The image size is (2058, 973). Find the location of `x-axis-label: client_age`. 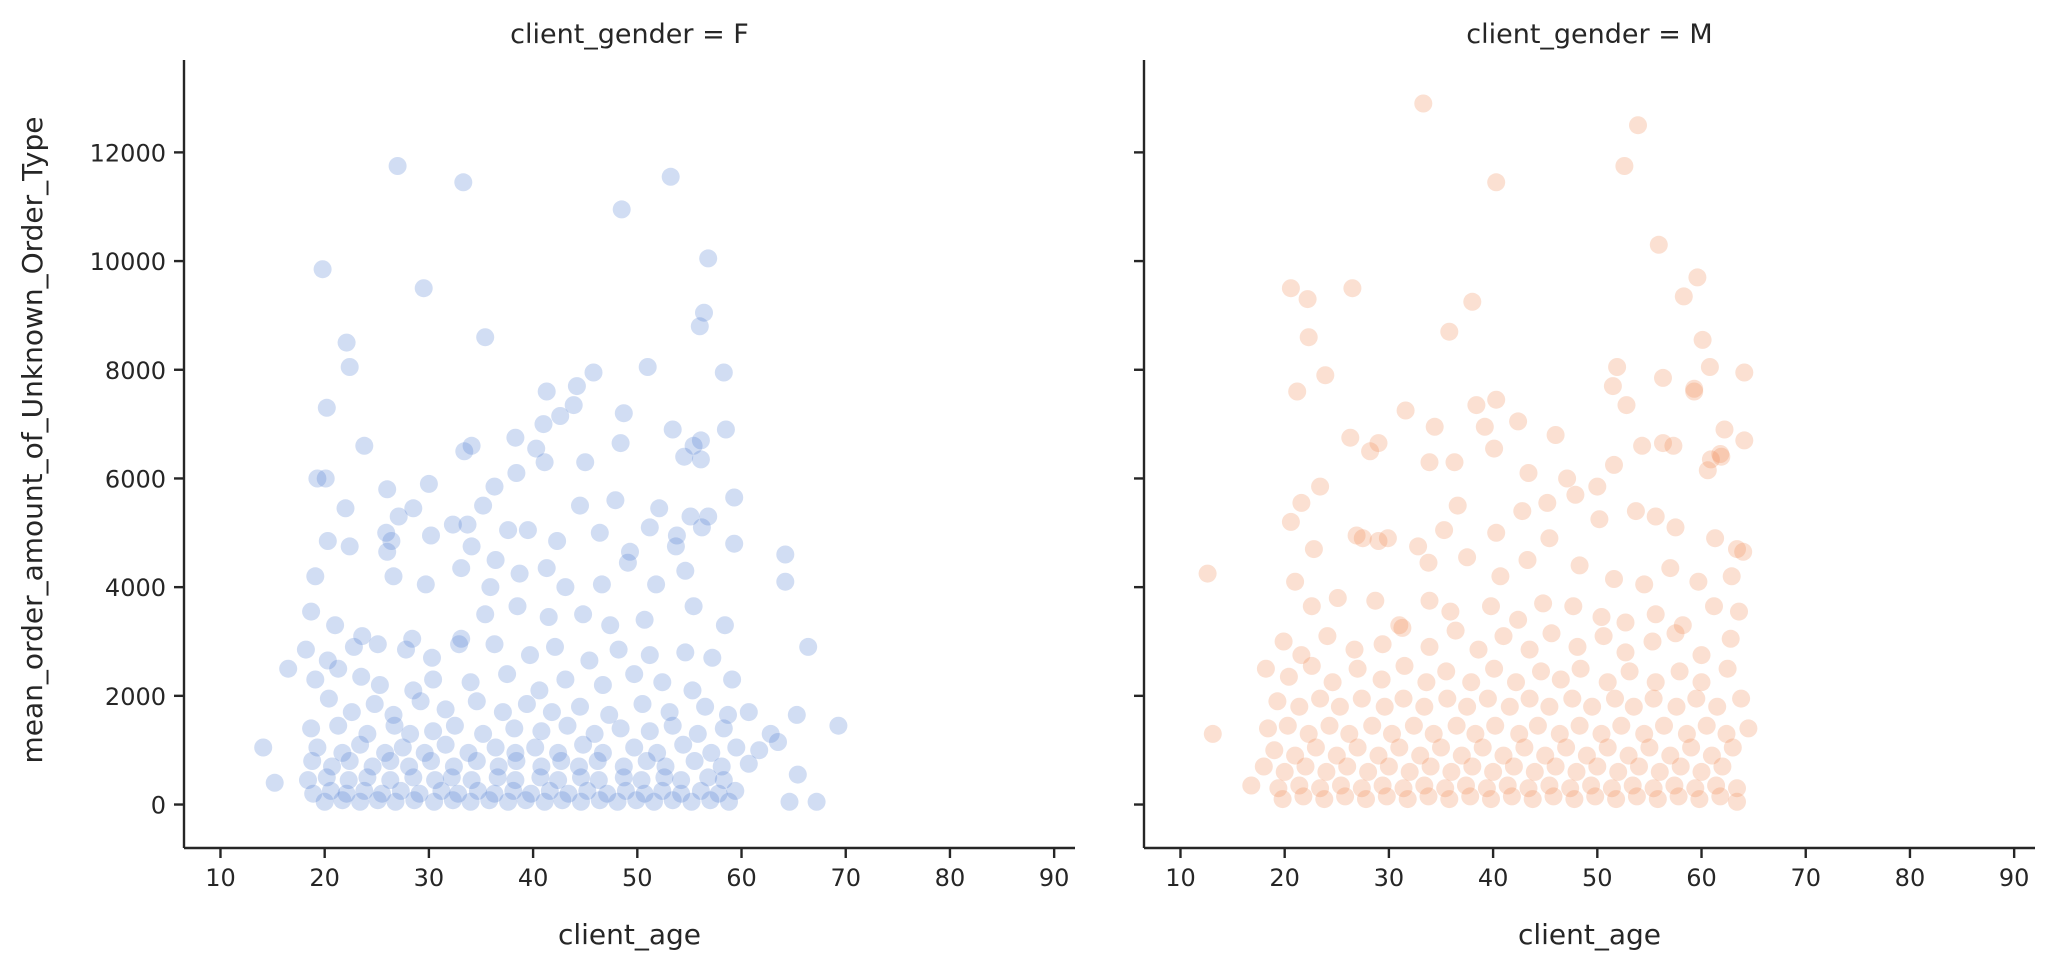

x-axis-label: client_age is located at coordinates (629, 934).